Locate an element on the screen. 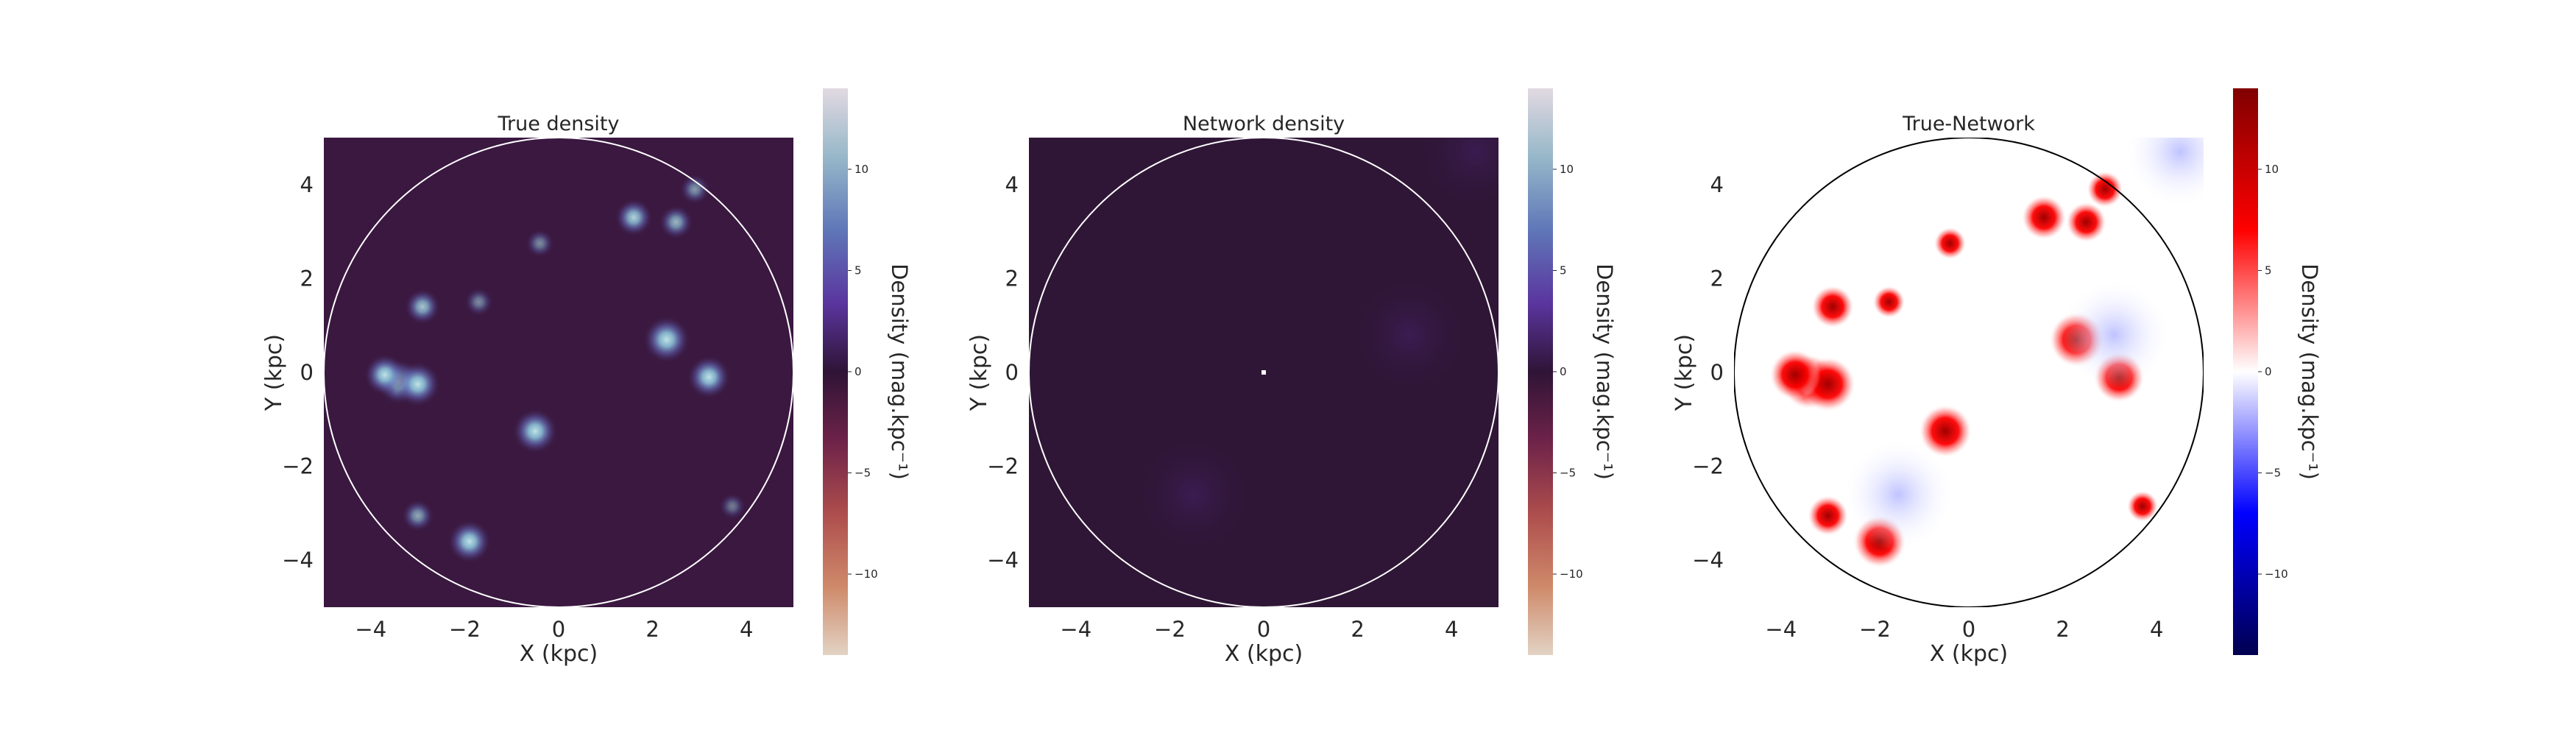  panel-title: True-Network is located at coordinates (1968, 124).